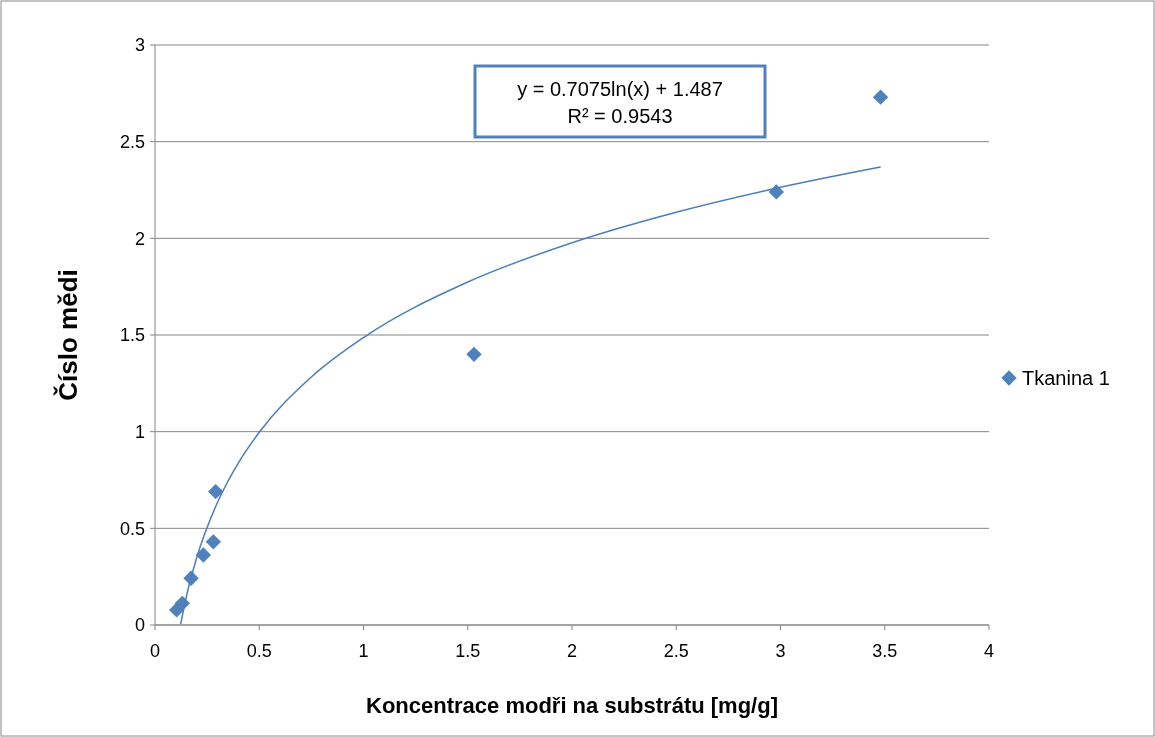 The height and width of the screenshot is (737, 1155). I want to click on annotation: y = 0.7075ln(x) + 1.487, so click(620, 89).